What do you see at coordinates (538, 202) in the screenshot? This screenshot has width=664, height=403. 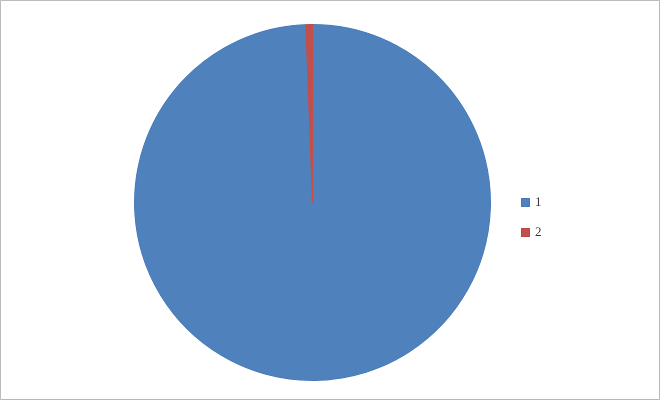 I see `legend-label: 1` at bounding box center [538, 202].